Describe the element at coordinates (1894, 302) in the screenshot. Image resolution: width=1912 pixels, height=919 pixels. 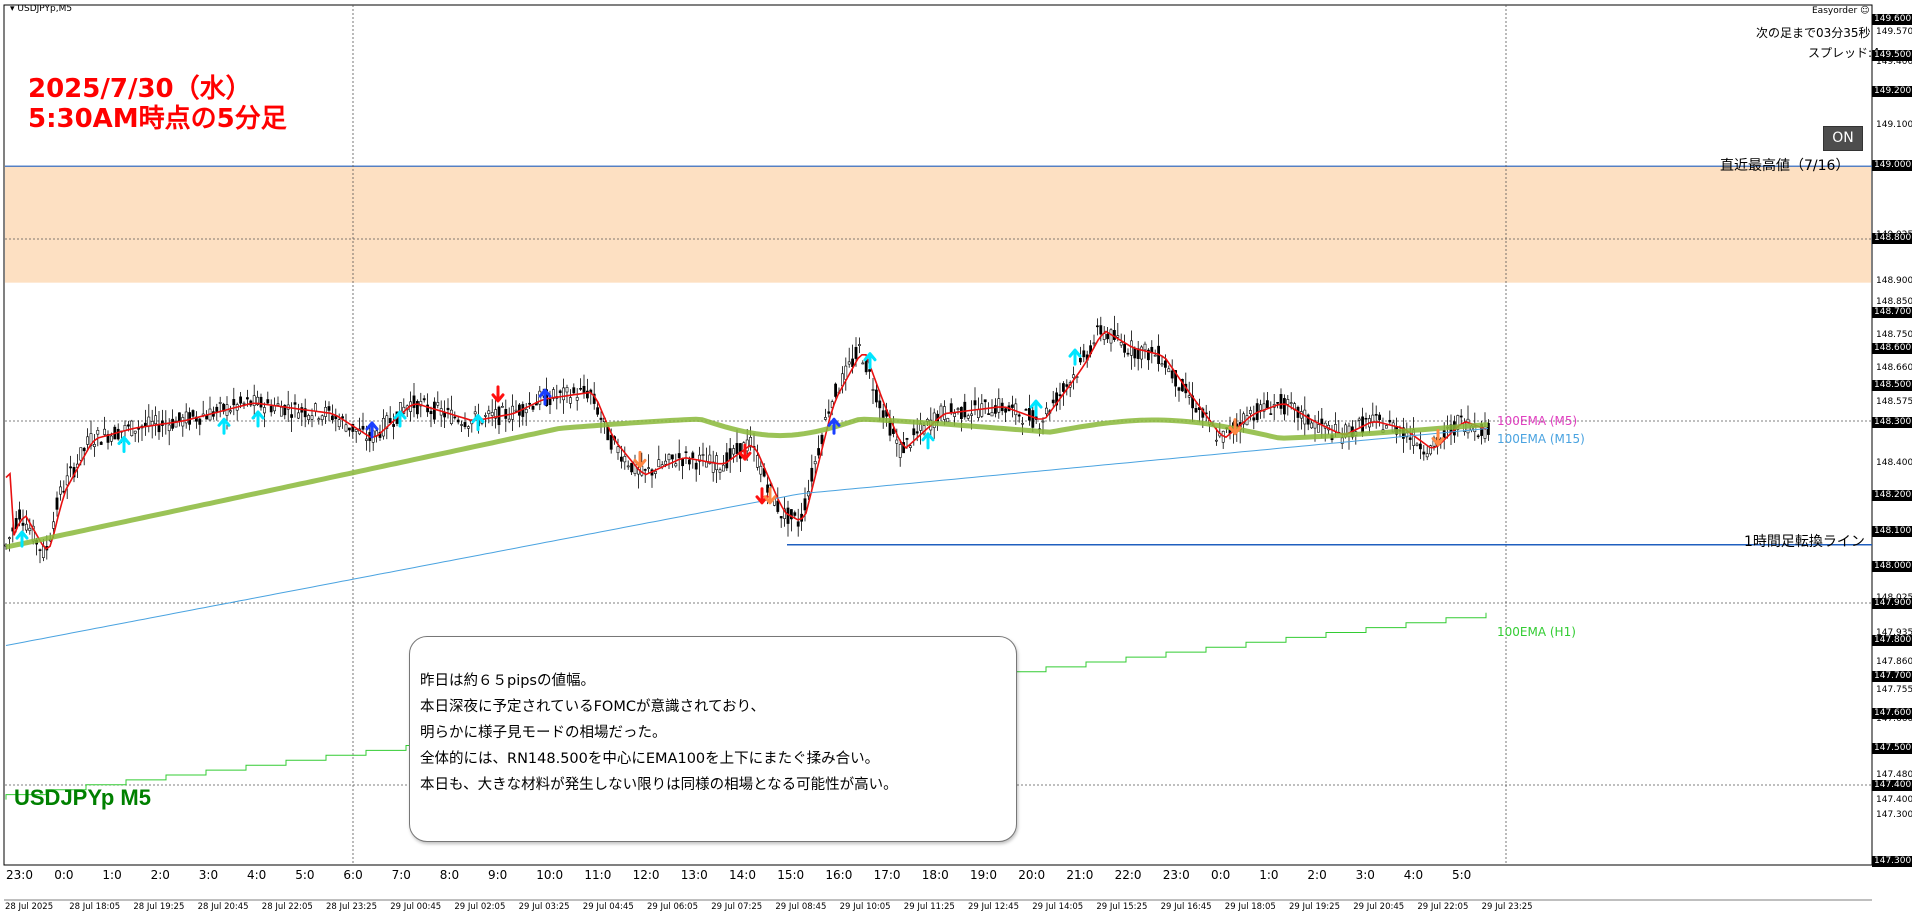
I see `price-tick-label: 148.850` at that location.